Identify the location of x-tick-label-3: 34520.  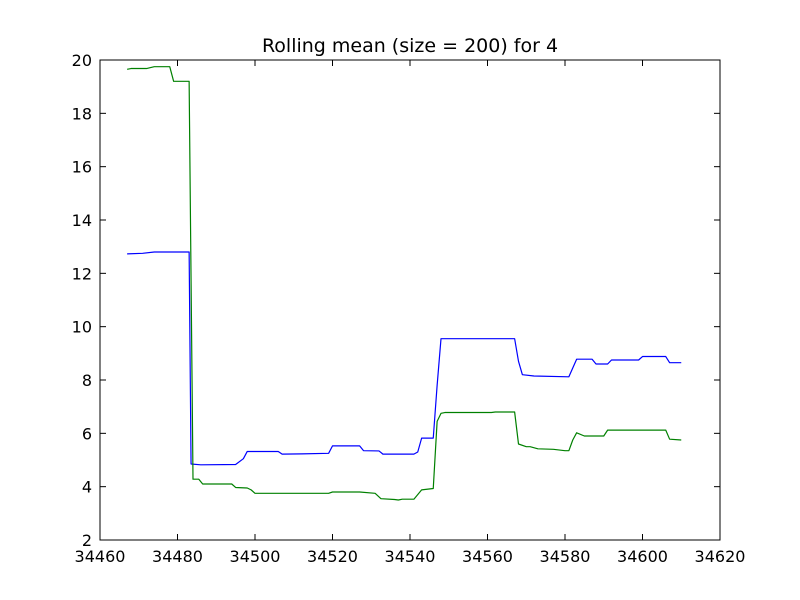
(332, 556).